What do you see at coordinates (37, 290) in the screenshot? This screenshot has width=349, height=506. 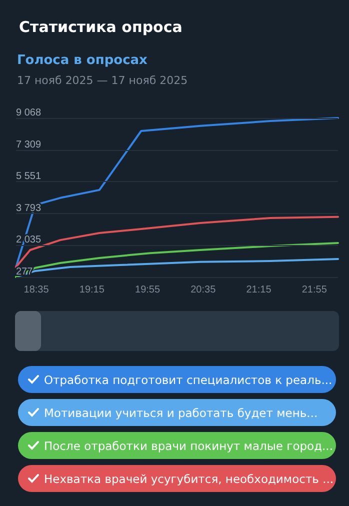 I see `x-tick-label: 18:35` at bounding box center [37, 290].